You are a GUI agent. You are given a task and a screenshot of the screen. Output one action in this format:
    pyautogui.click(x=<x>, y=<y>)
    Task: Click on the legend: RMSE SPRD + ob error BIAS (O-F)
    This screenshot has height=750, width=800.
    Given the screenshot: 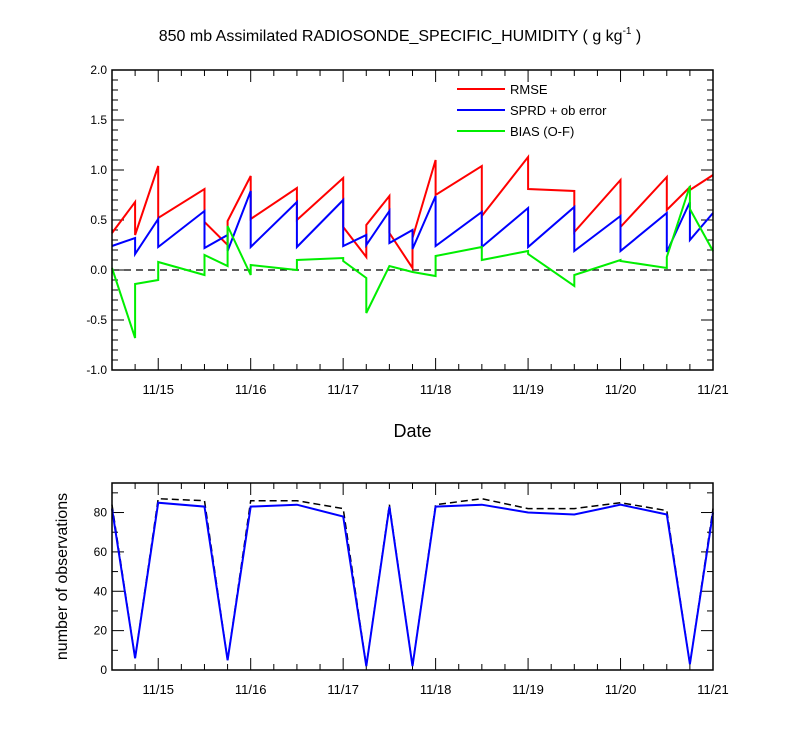 What is the action you would take?
    pyautogui.click(x=532, y=110)
    